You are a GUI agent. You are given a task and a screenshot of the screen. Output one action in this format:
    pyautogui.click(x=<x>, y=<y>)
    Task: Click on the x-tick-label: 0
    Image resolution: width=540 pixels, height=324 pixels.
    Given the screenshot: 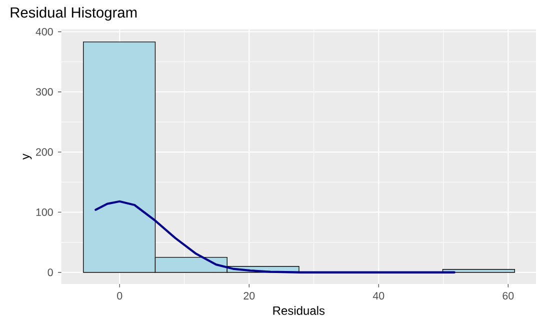 What is the action you would take?
    pyautogui.click(x=119, y=296)
    